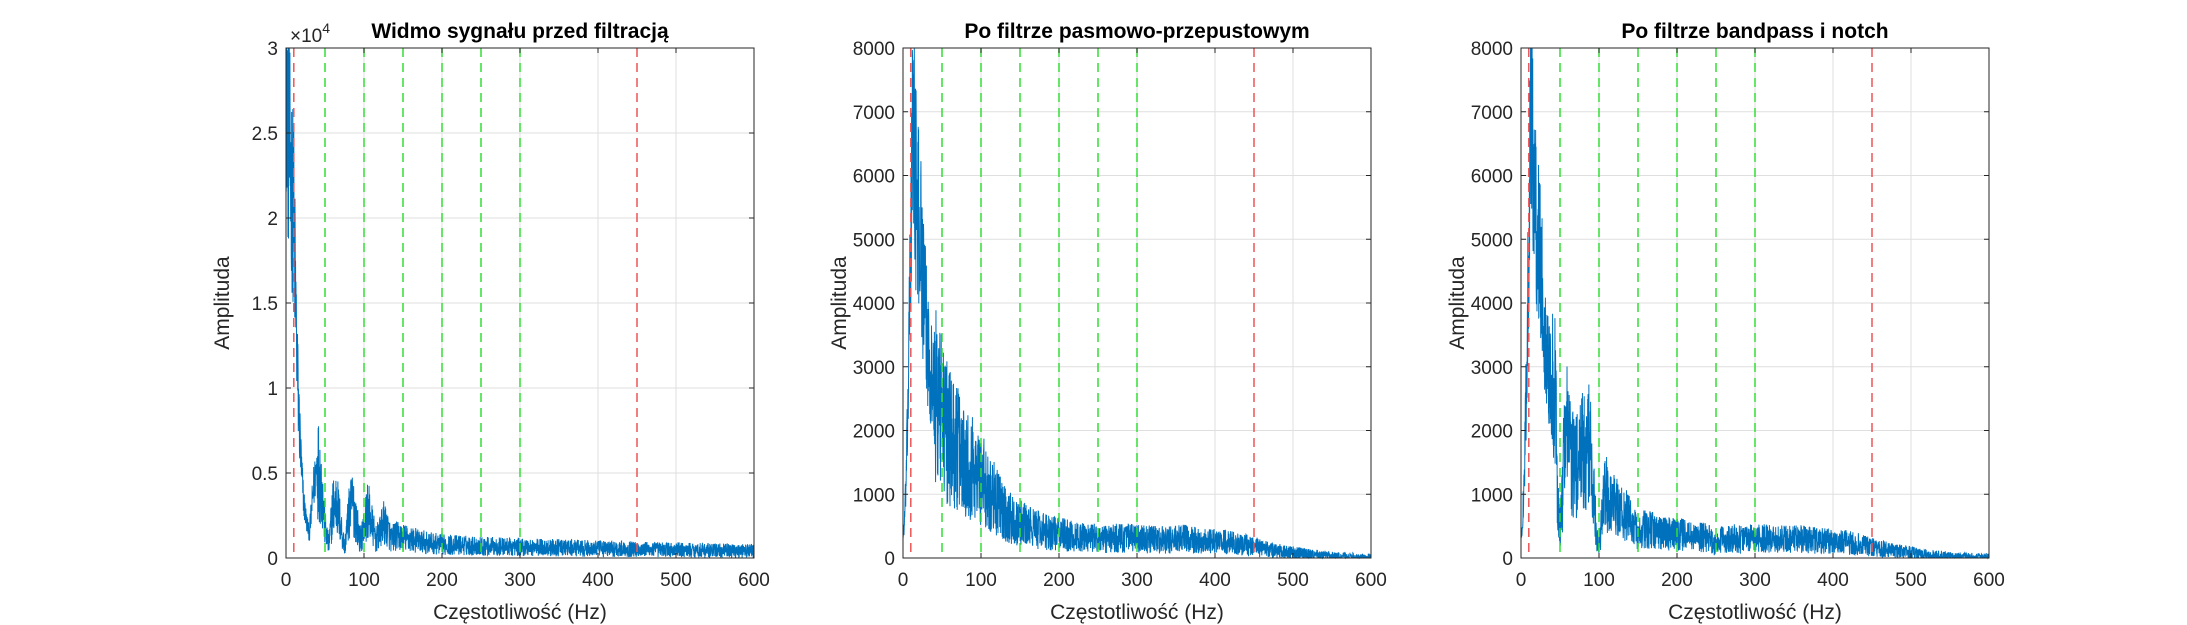 This screenshot has width=2187, height=625. I want to click on y-tick-label: 3, so click(272, 49).